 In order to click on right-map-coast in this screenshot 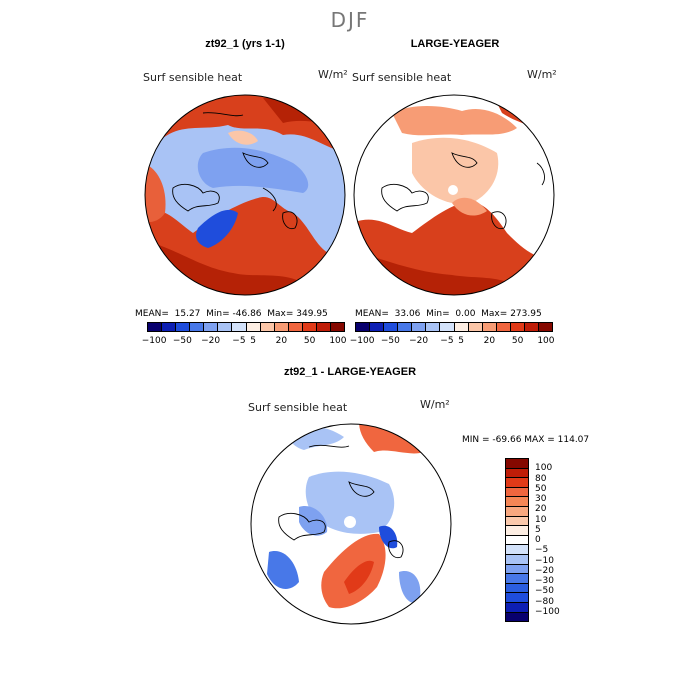, I will do `click(463, 191)`.